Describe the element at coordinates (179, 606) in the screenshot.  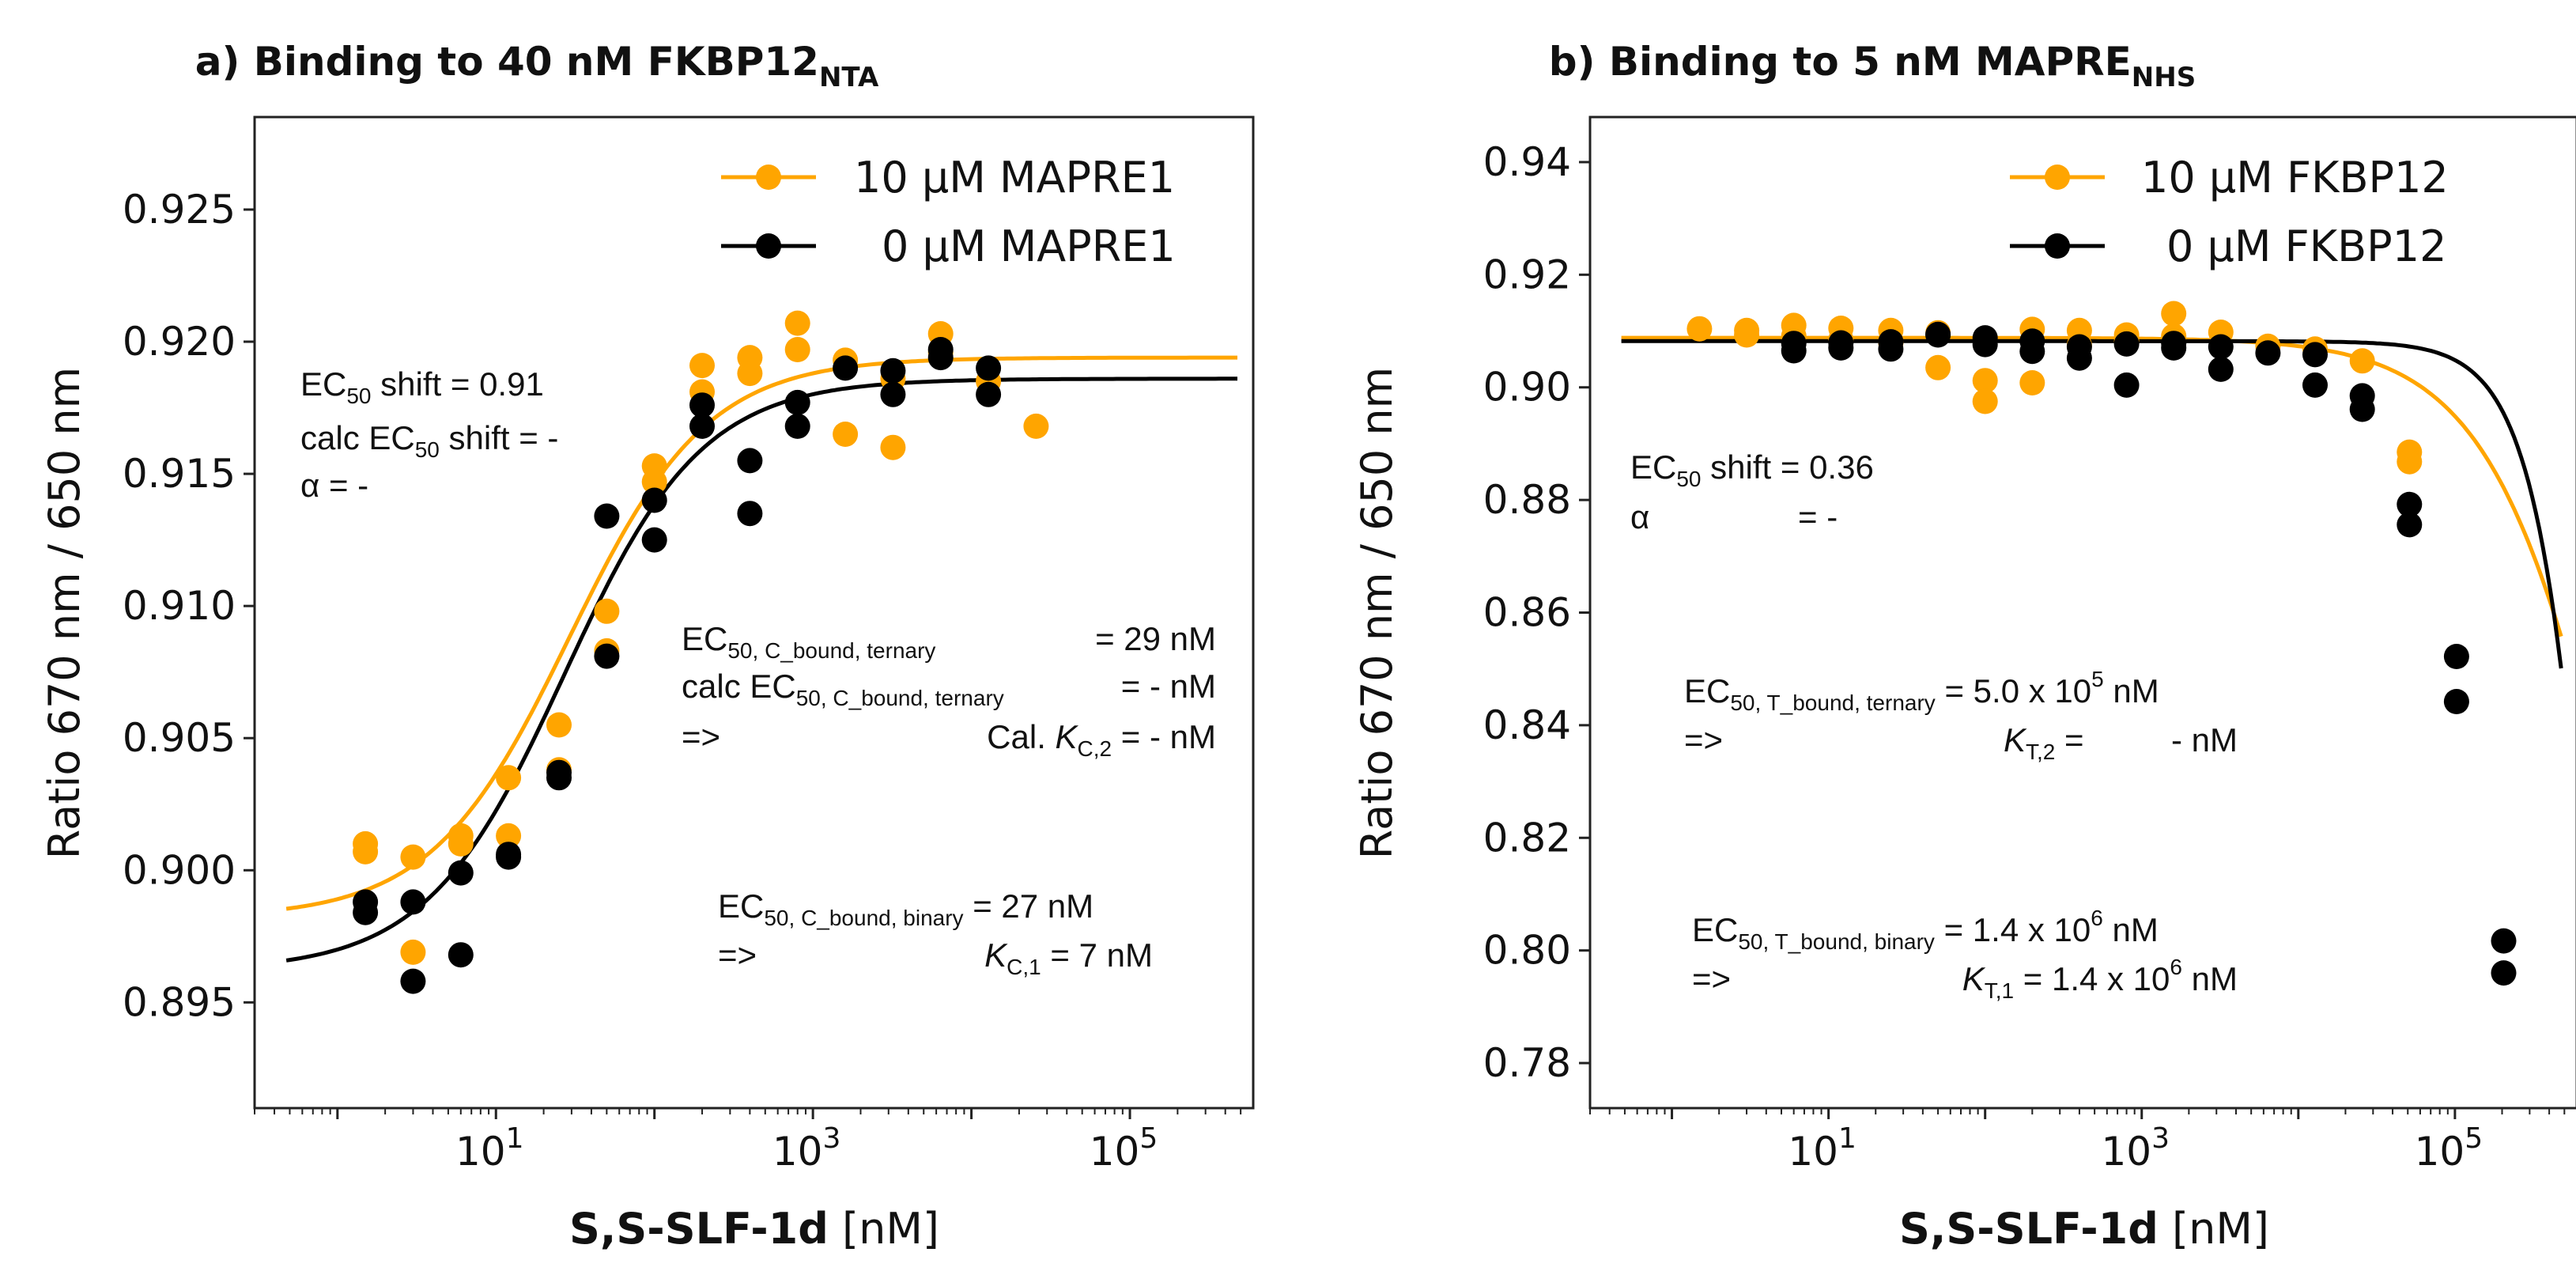
I see `y-tick-label: 0.910` at that location.